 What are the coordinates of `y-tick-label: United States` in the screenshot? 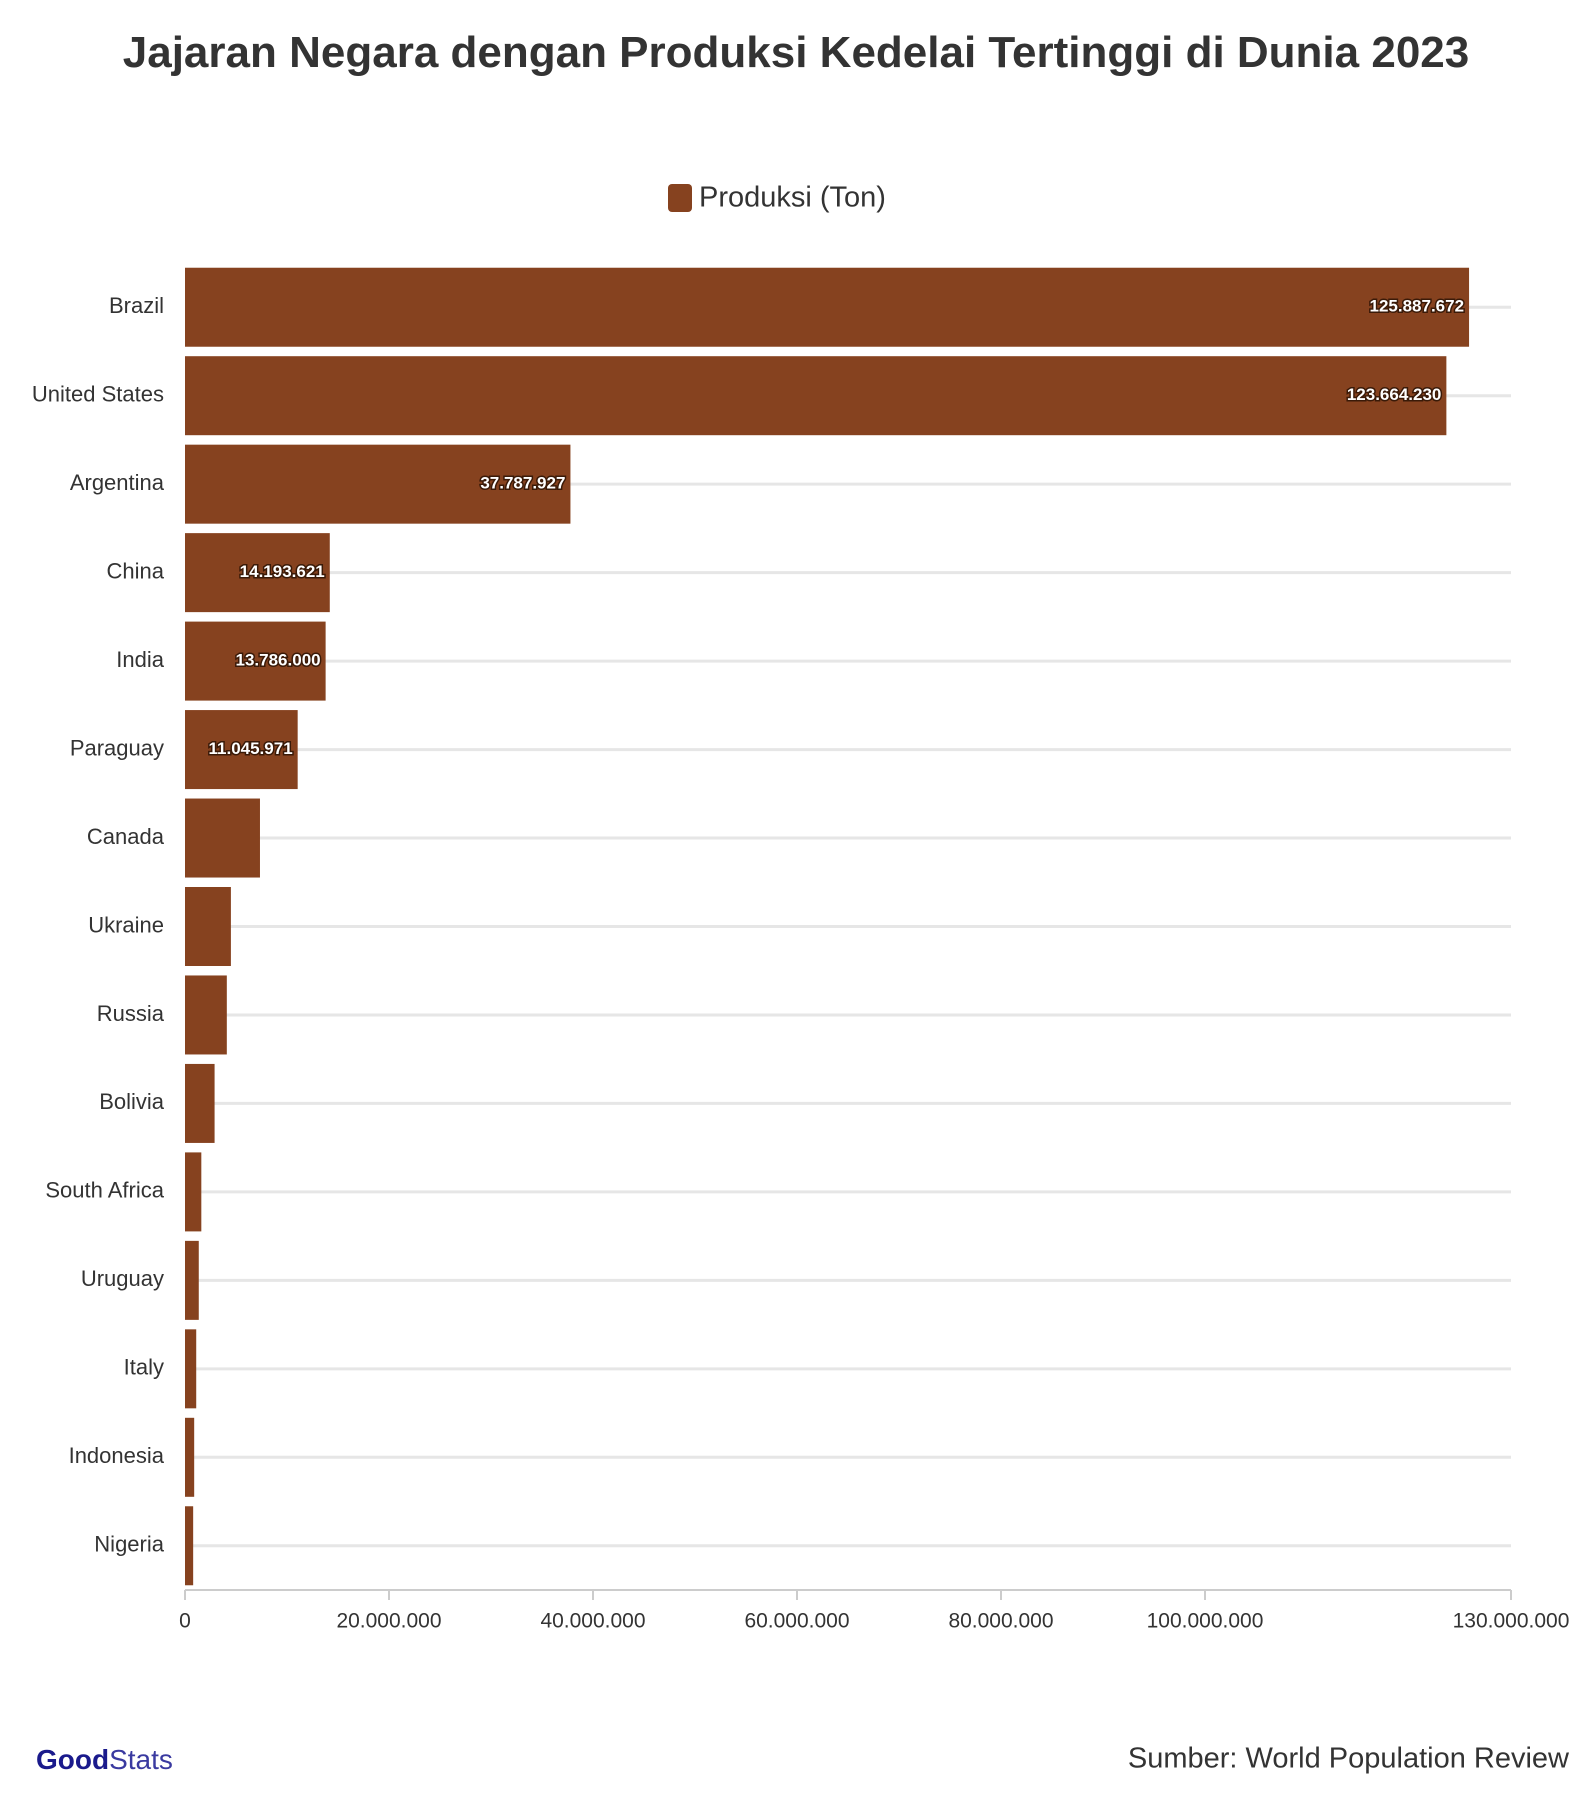 It's located at (98, 394).